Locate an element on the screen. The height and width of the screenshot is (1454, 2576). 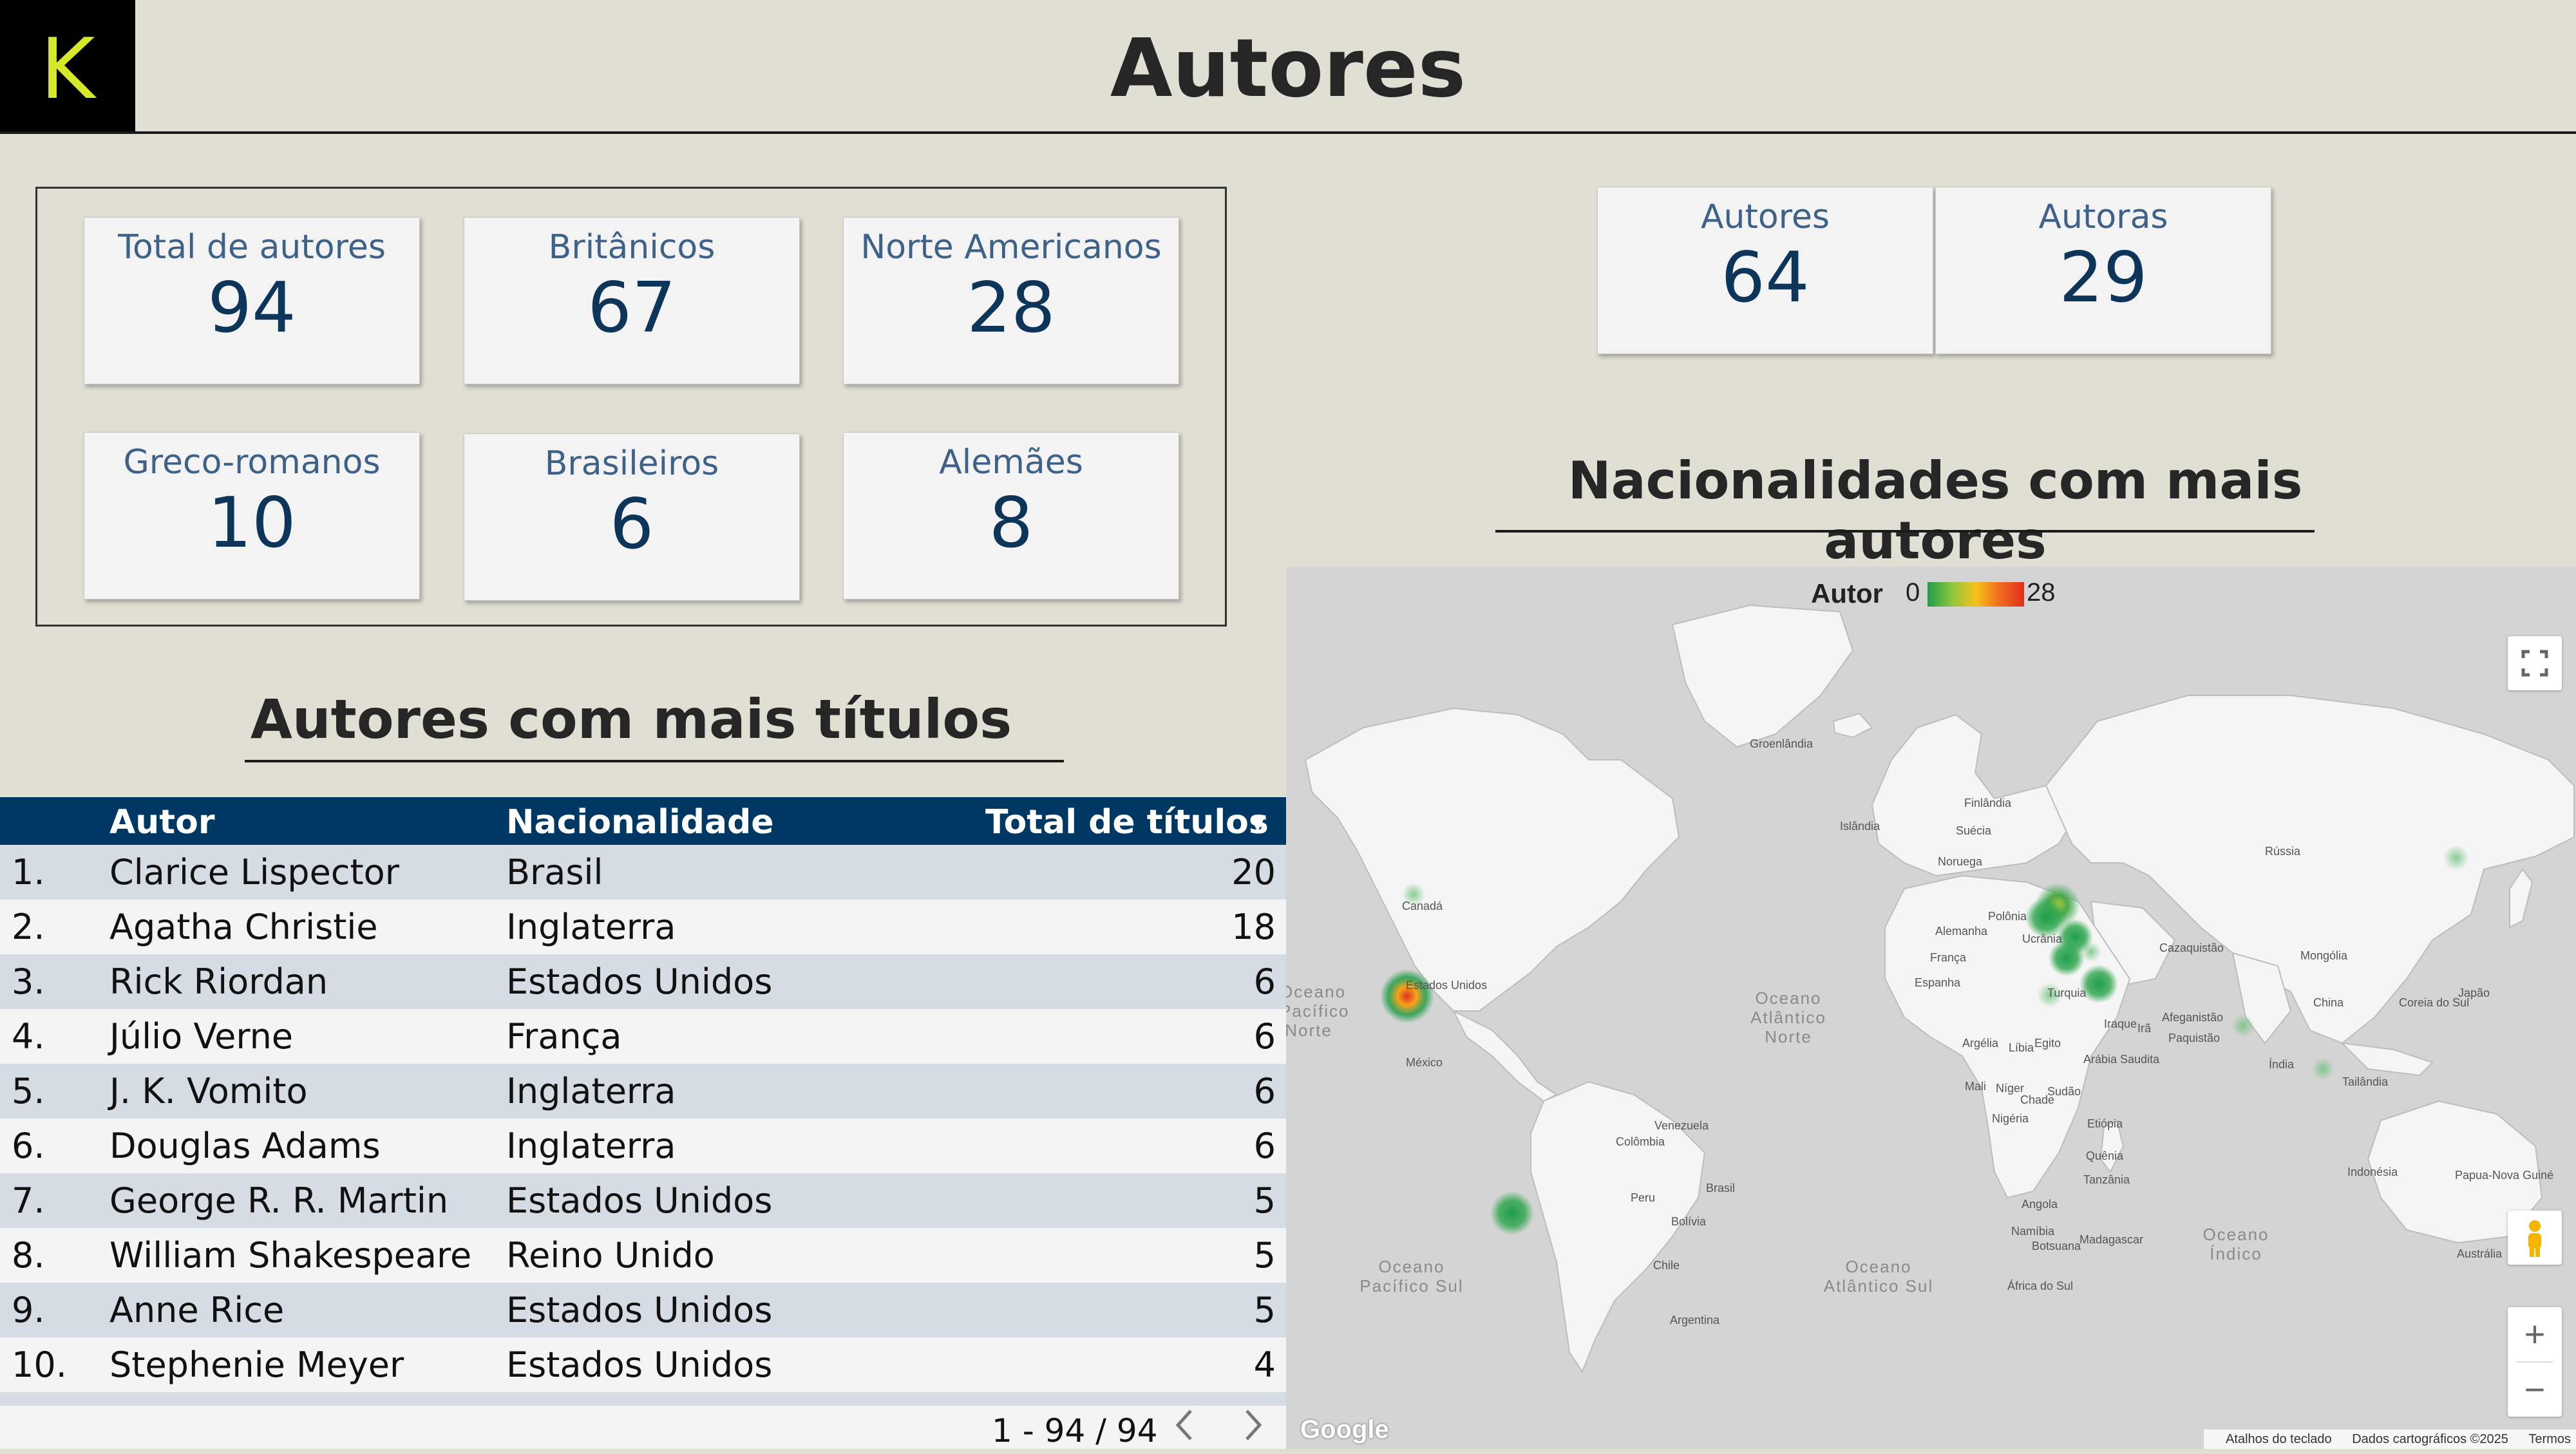
ocean-label: Oceano Pacífico Norte is located at coordinates (1318, 1011).